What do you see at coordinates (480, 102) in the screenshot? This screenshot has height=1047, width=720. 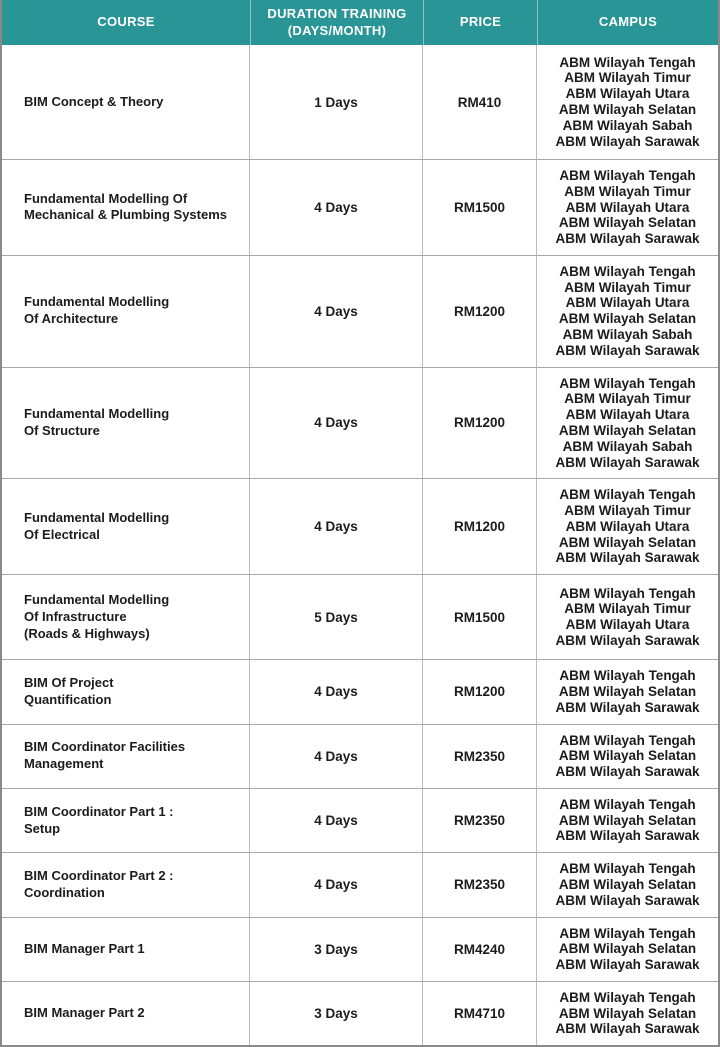 I see `price-cell: RM410` at bounding box center [480, 102].